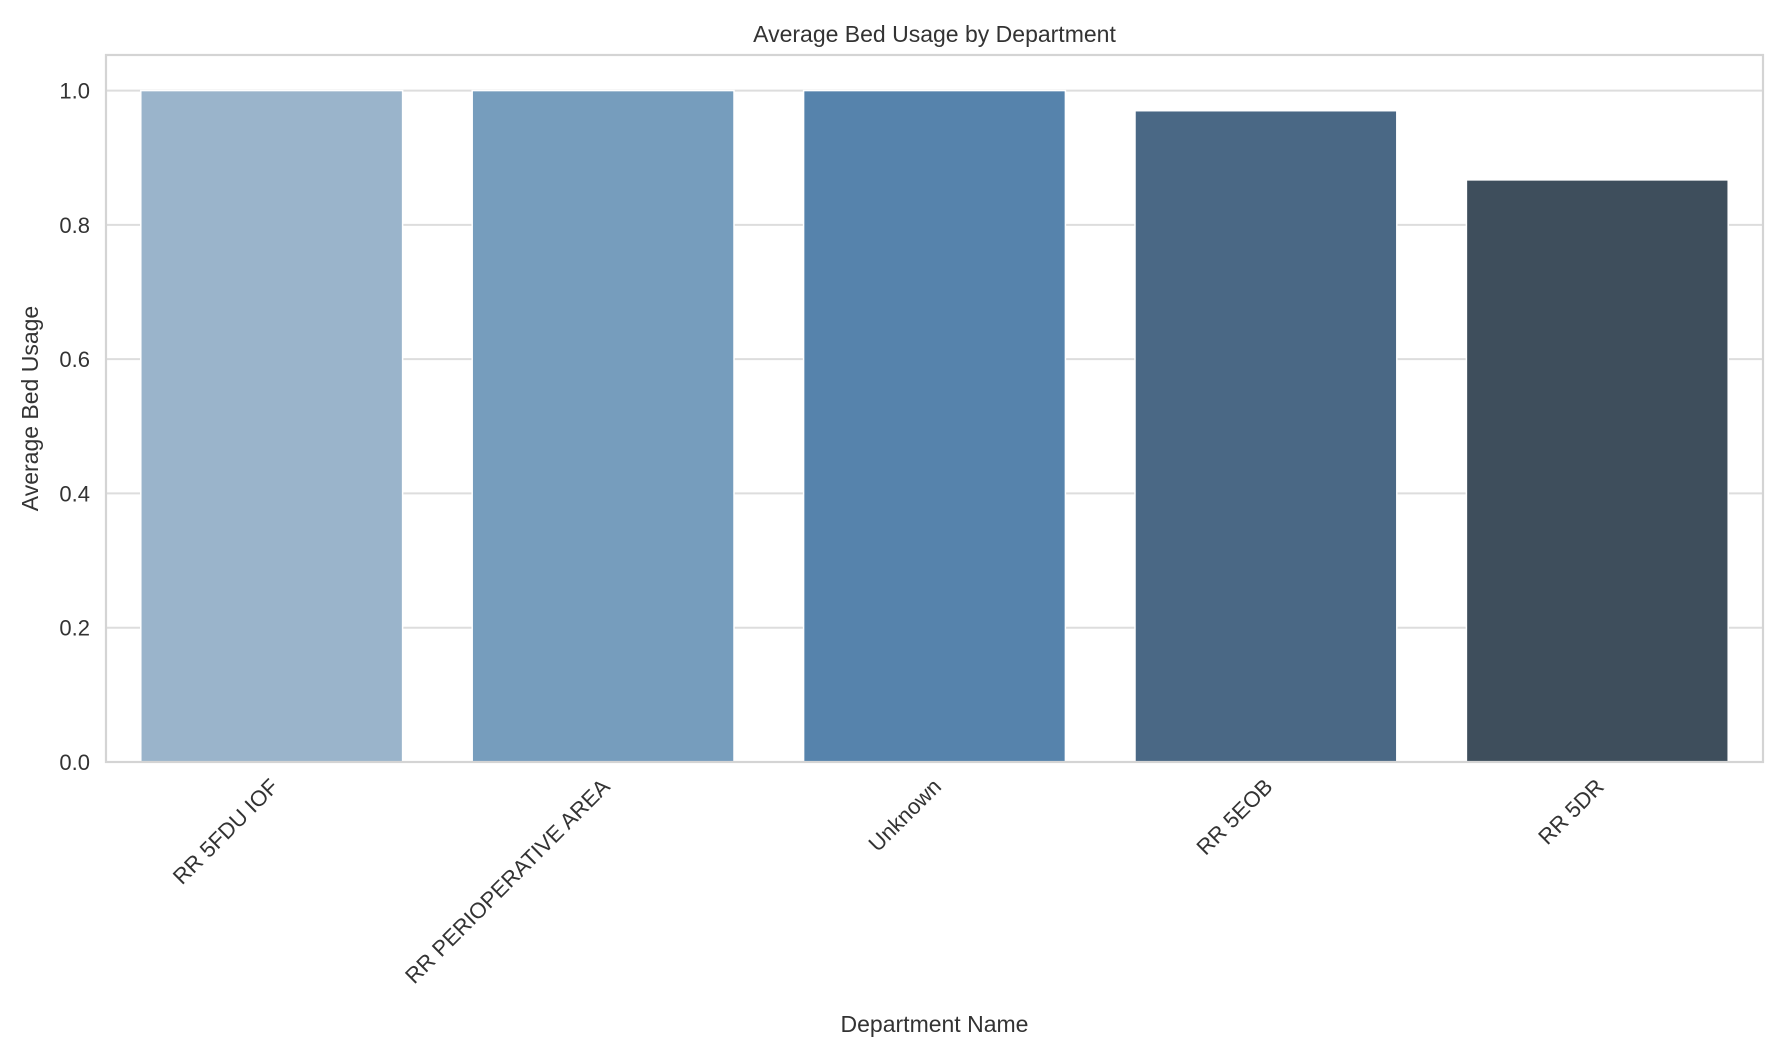 Image resolution: width=1768 pixels, height=1055 pixels. What do you see at coordinates (74, 427) in the screenshot?
I see `y-tick-labels: 0.0 0.2 0.4 0.6 0.8 1.0` at bounding box center [74, 427].